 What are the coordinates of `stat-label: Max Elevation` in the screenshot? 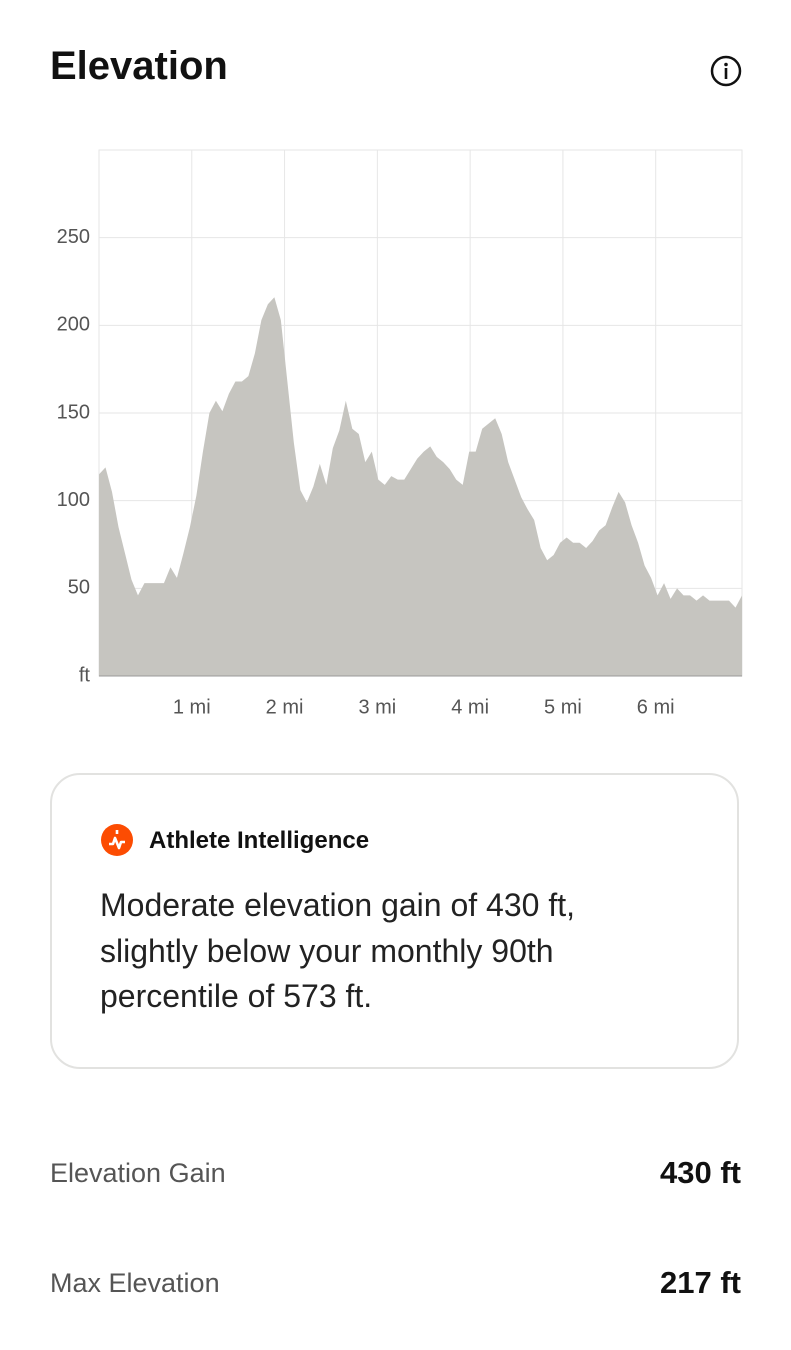 It's located at (135, 1283).